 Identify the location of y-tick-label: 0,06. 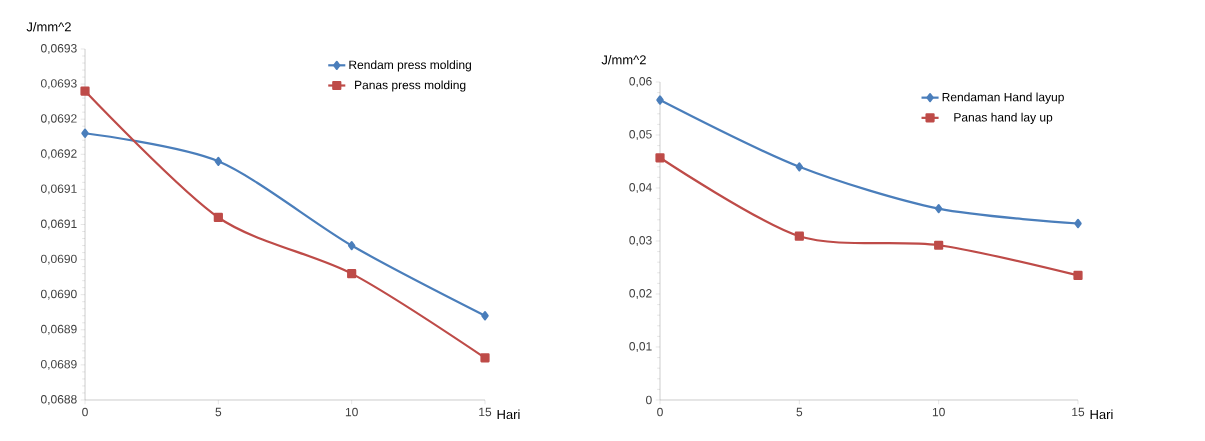
(640, 82).